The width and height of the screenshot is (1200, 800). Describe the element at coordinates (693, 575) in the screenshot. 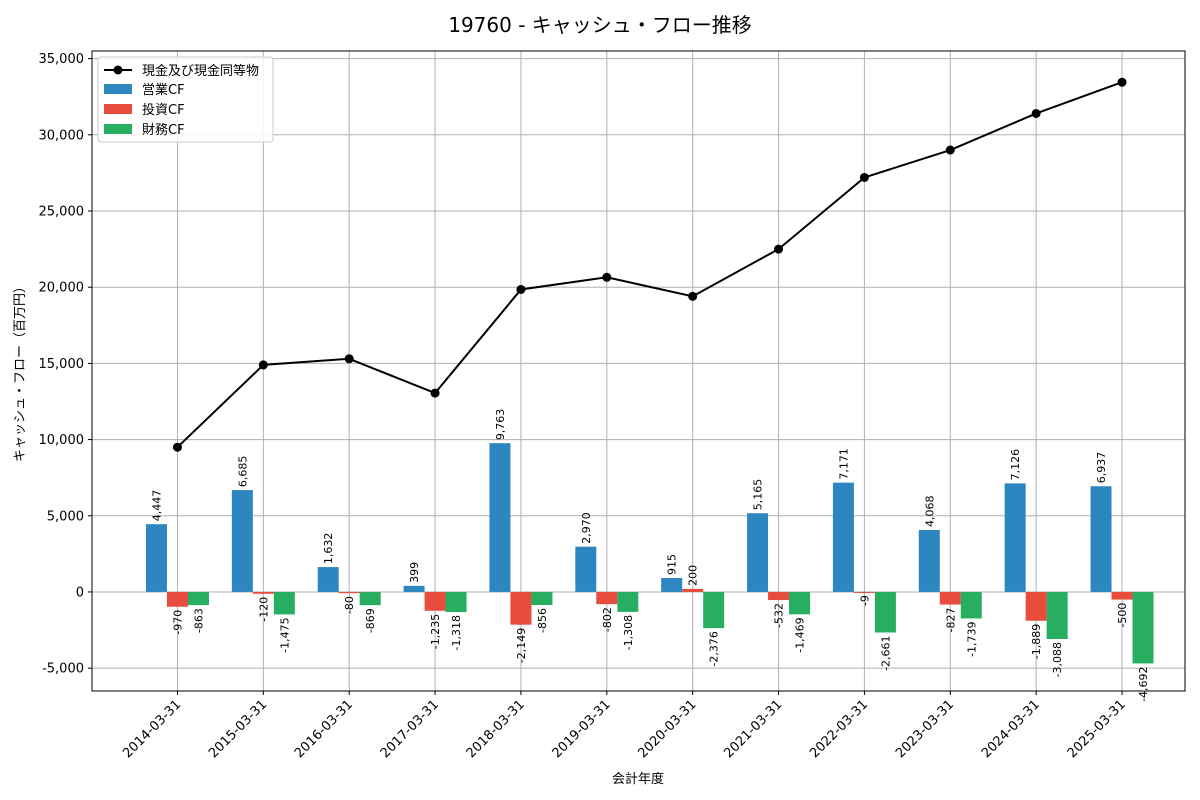

I see `bar-value-label: 200` at that location.